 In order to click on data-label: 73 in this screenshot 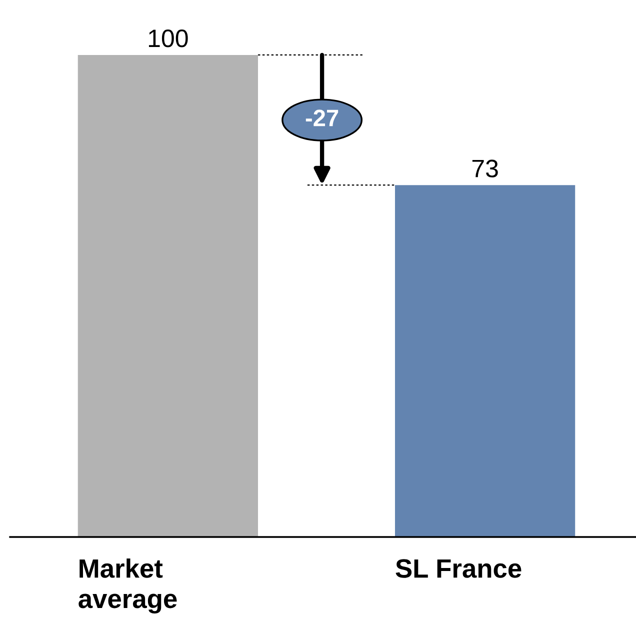, I will do `click(485, 169)`.